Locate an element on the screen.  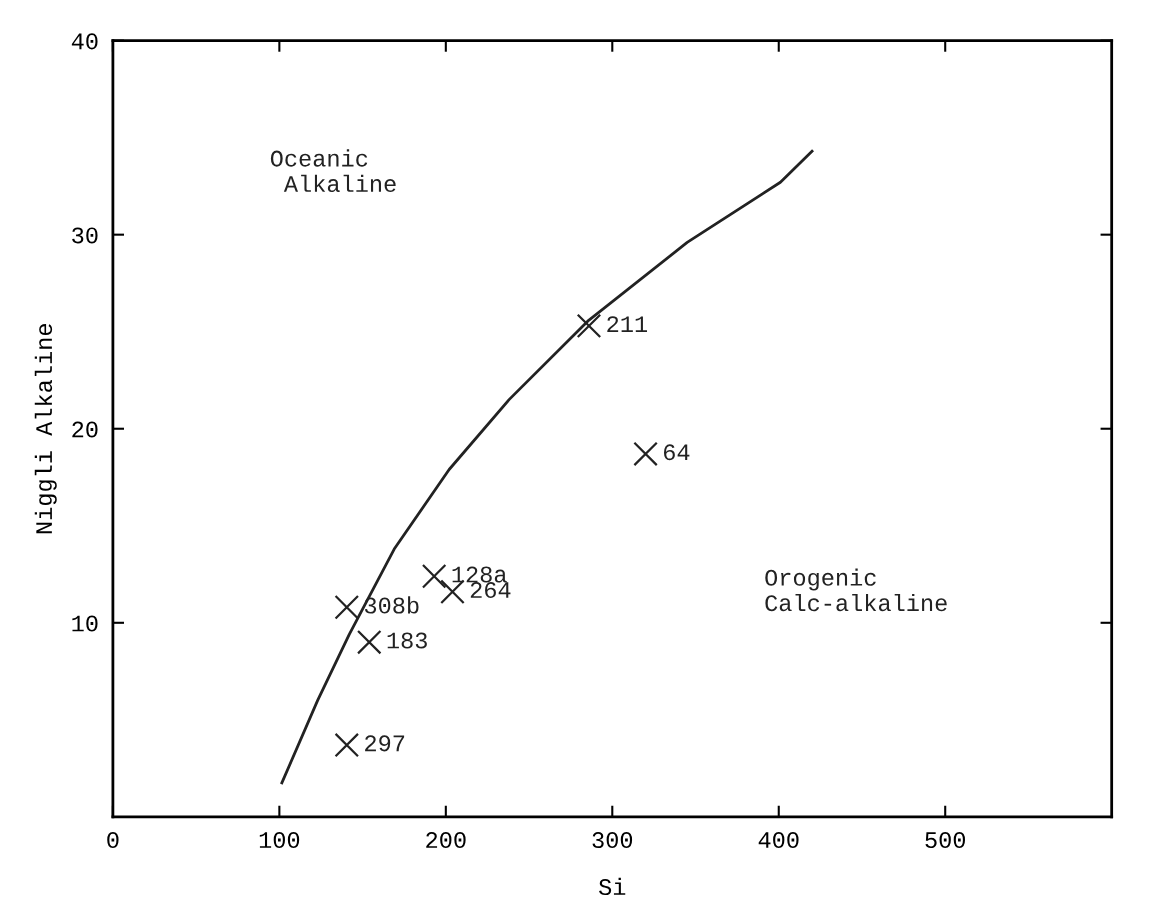
annotation: 264 is located at coordinates (490, 590).